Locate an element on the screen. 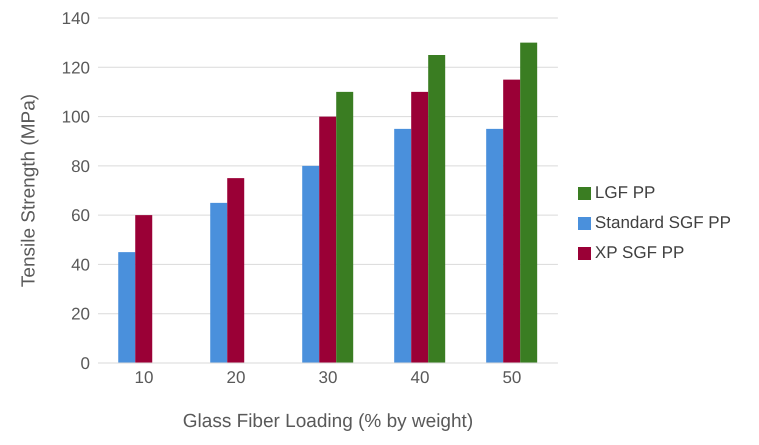 The image size is (759, 445). y-tick-label: 140 is located at coordinates (76, 18).